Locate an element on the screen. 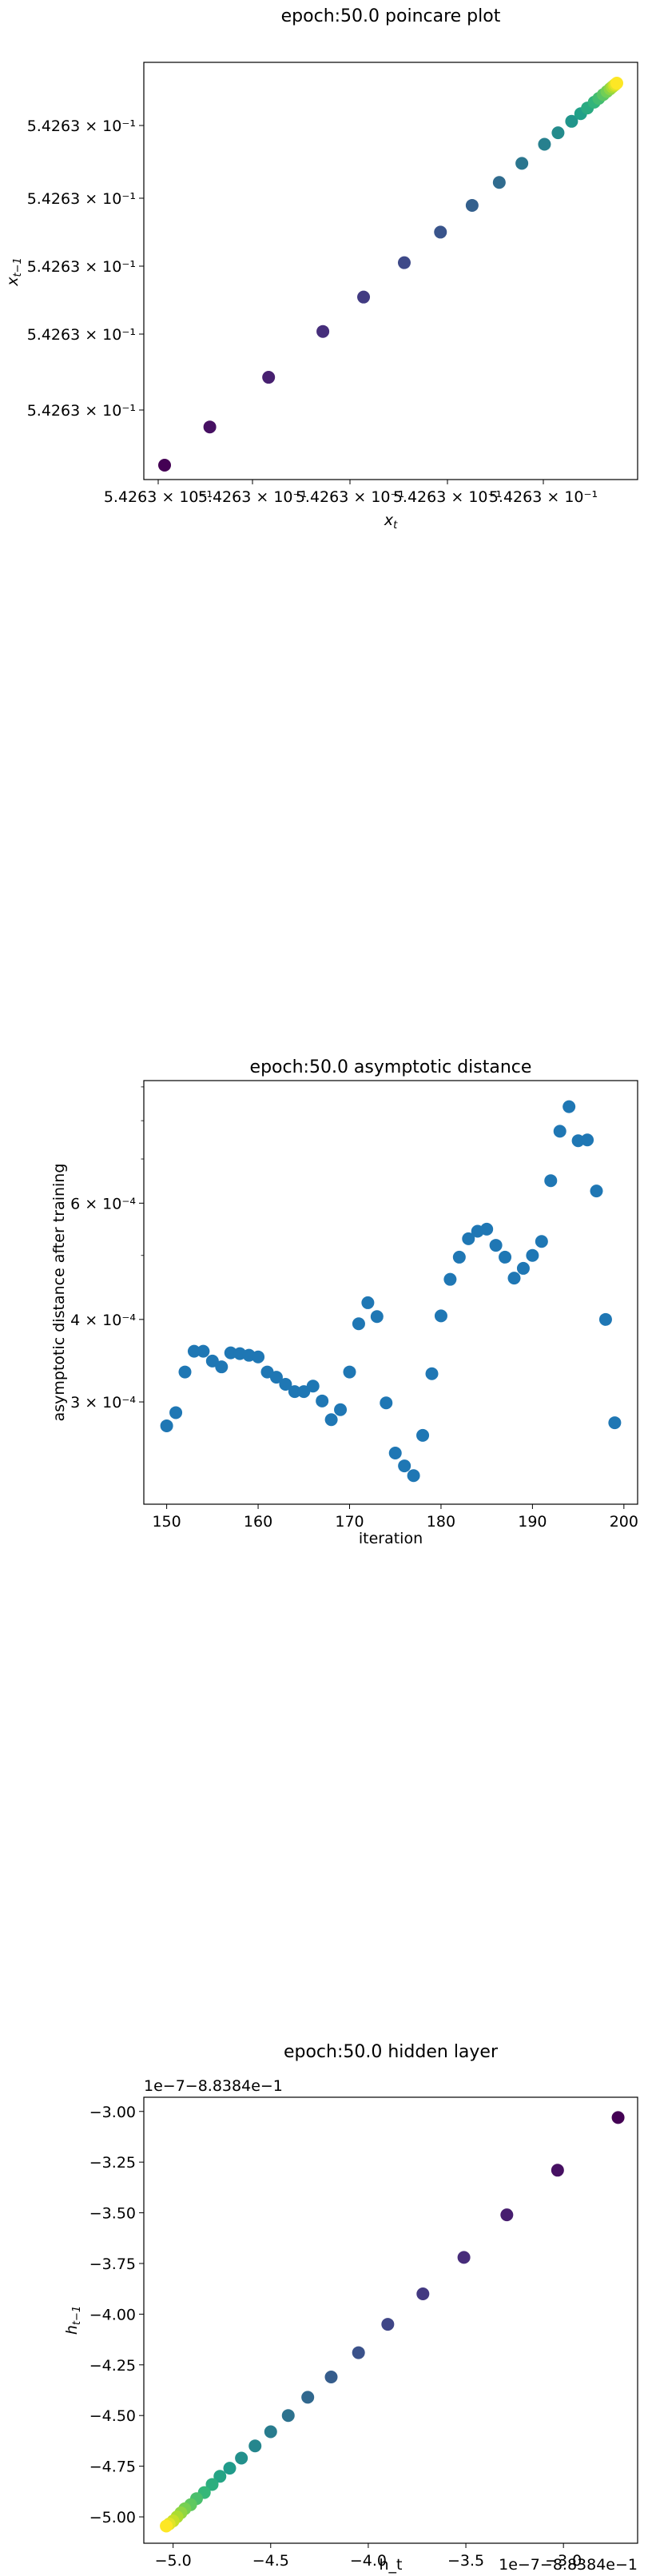 This screenshot has height=2576, width=648. chart3-y-tick-label: −3.50 is located at coordinates (112, 2214).